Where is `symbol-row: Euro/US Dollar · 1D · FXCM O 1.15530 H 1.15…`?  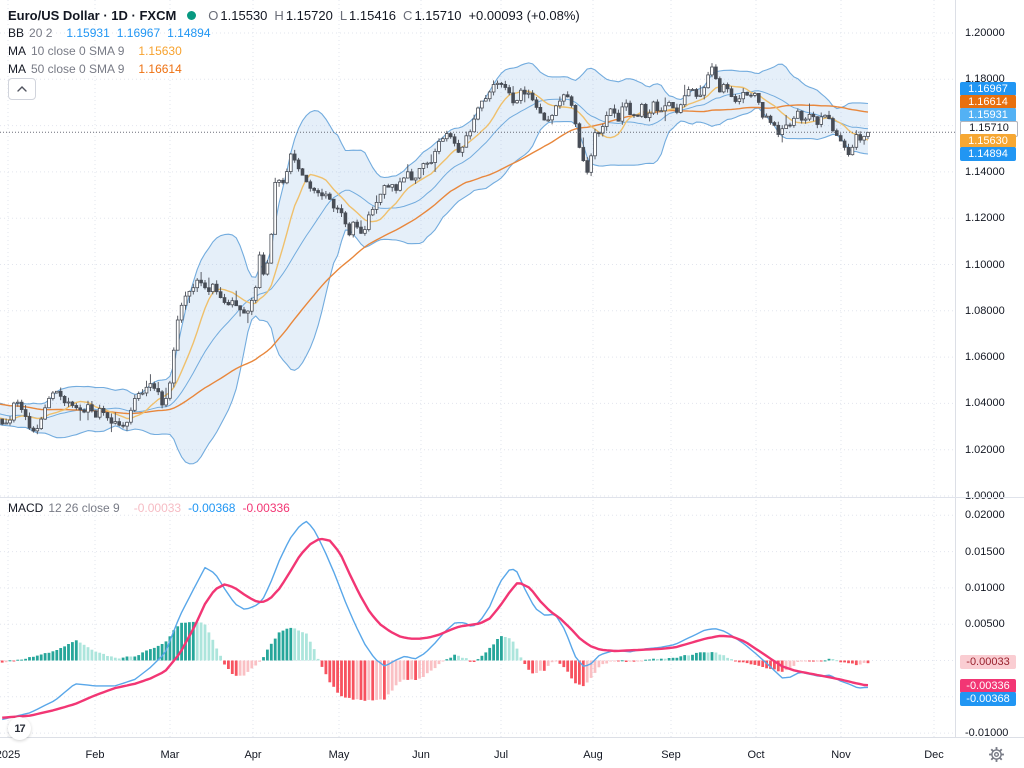
symbol-row: Euro/US Dollar · 1D · FXCM O 1.15530 H 1.15… is located at coordinates (297, 15).